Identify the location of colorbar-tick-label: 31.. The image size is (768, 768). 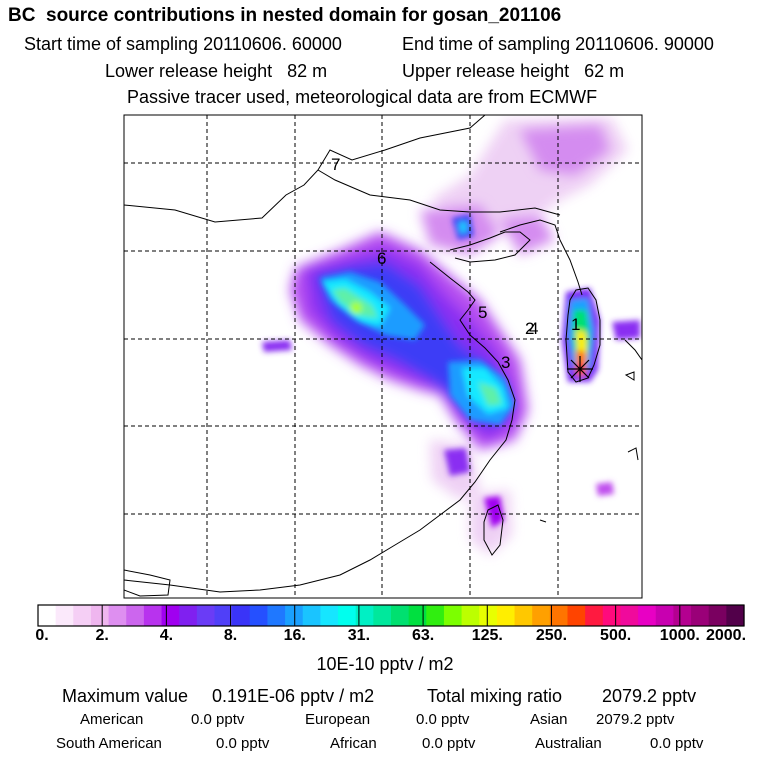
(359, 635).